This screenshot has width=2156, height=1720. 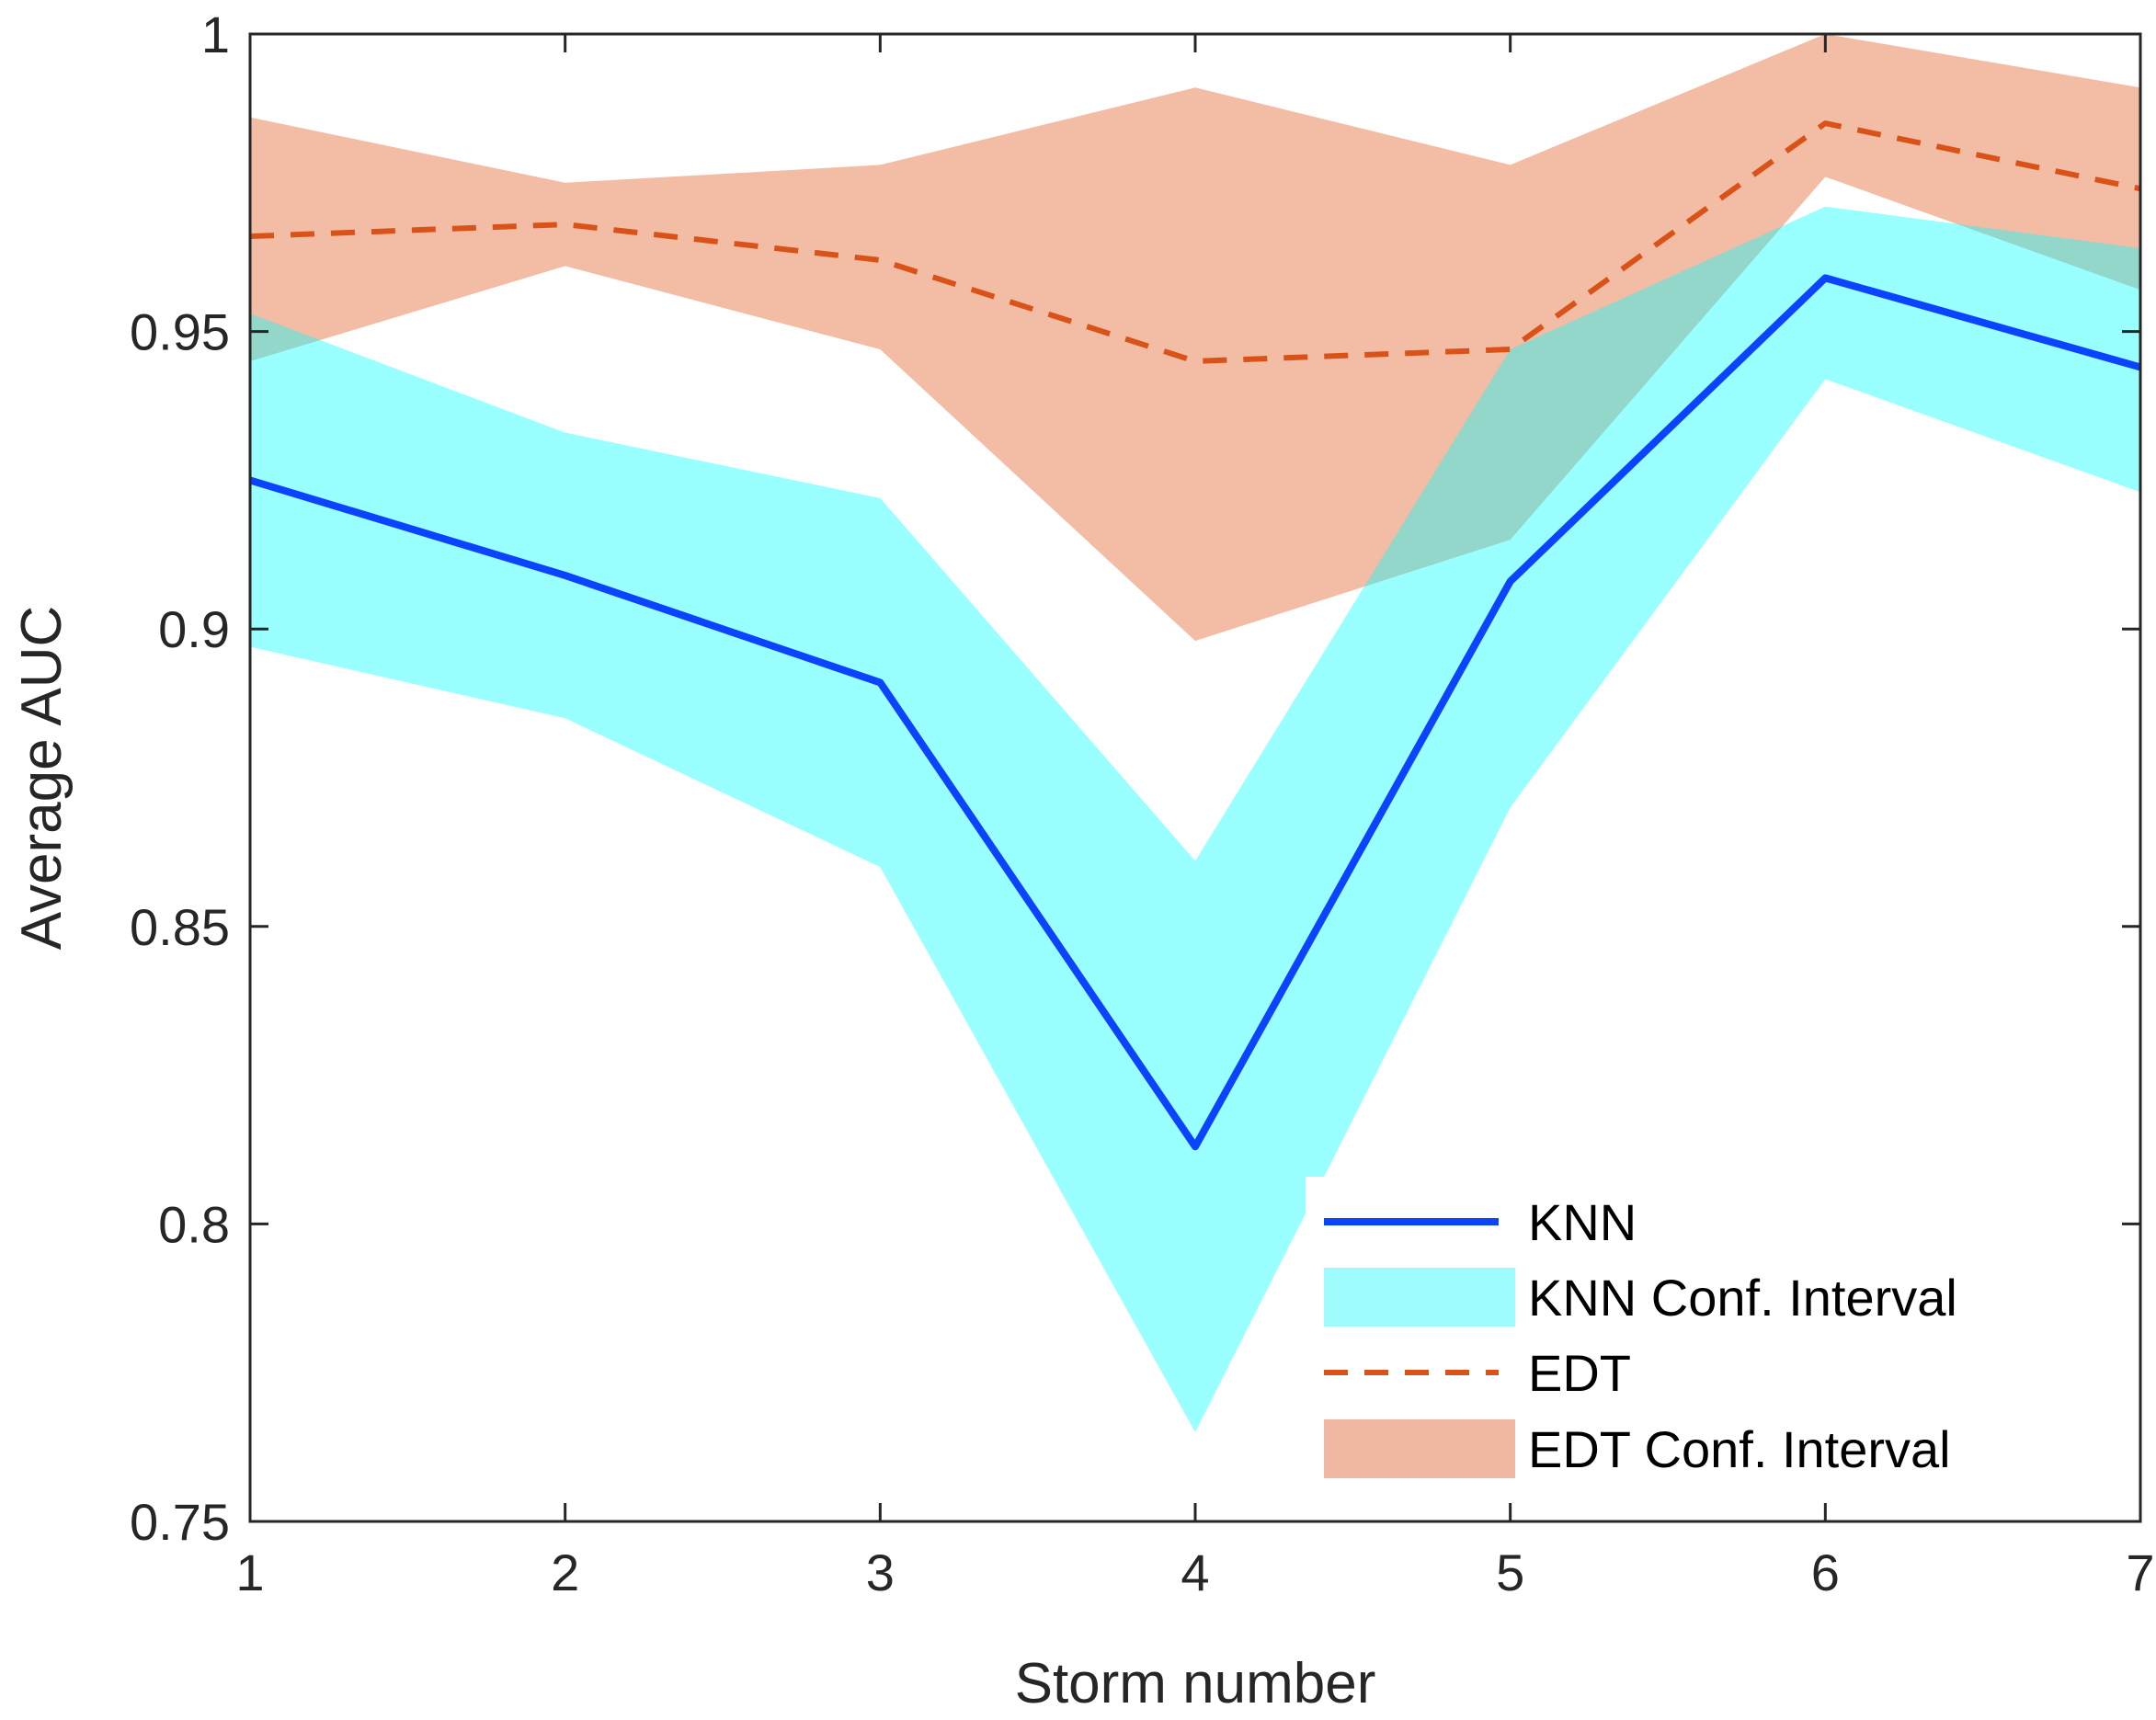 What do you see at coordinates (180, 927) in the screenshot?
I see `y-tick-label: 0.85` at bounding box center [180, 927].